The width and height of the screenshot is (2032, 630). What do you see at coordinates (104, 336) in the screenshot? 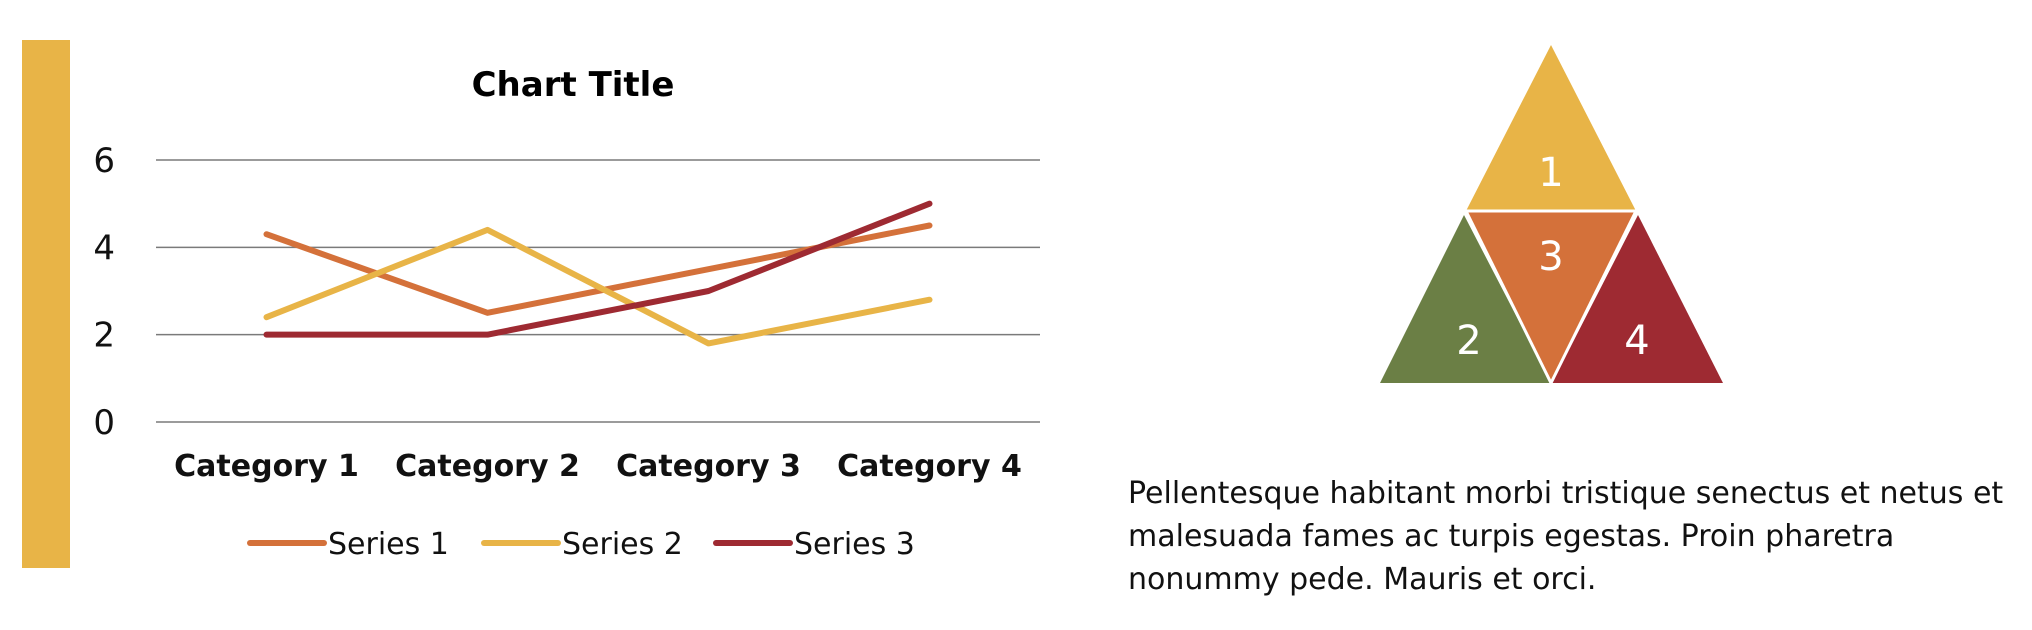
I see `y-tick-label: 2` at bounding box center [104, 336].